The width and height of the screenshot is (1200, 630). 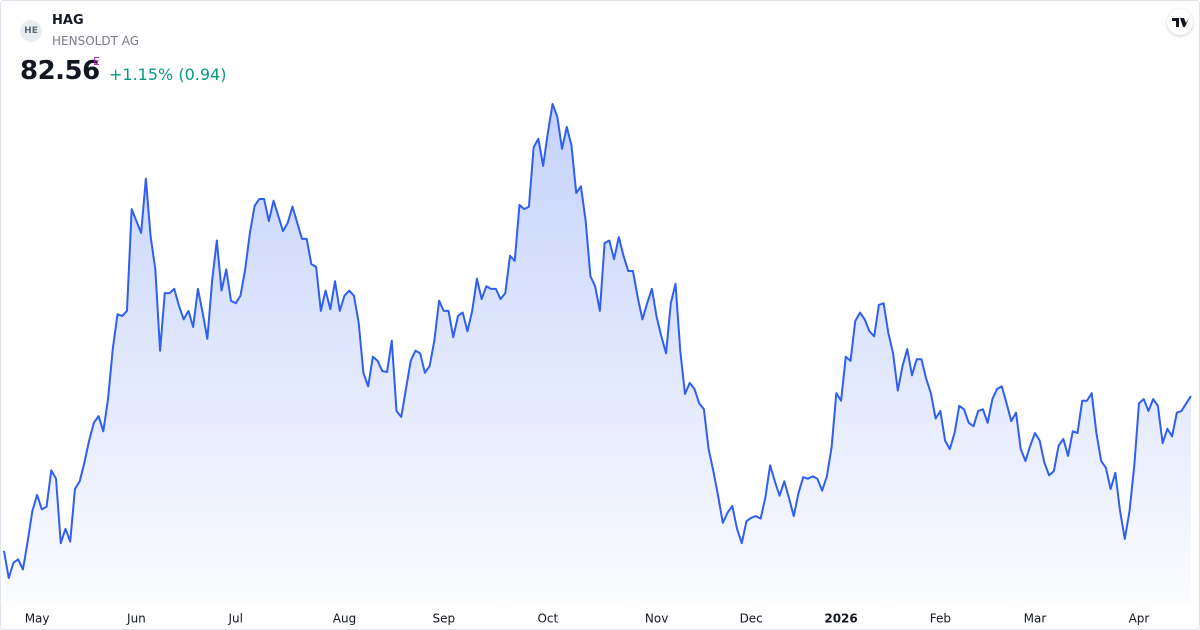 I want to click on x-tick-label: Feb, so click(x=940, y=619).